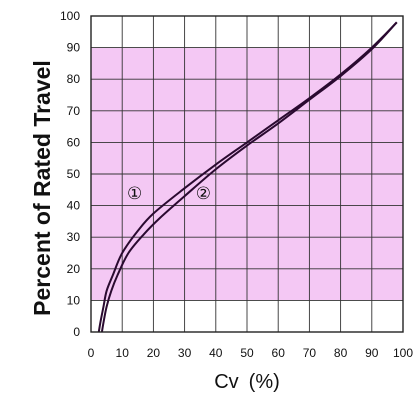 The height and width of the screenshot is (396, 419). Describe the element at coordinates (74, 300) in the screenshot. I see `y-tick-label: 10` at that location.